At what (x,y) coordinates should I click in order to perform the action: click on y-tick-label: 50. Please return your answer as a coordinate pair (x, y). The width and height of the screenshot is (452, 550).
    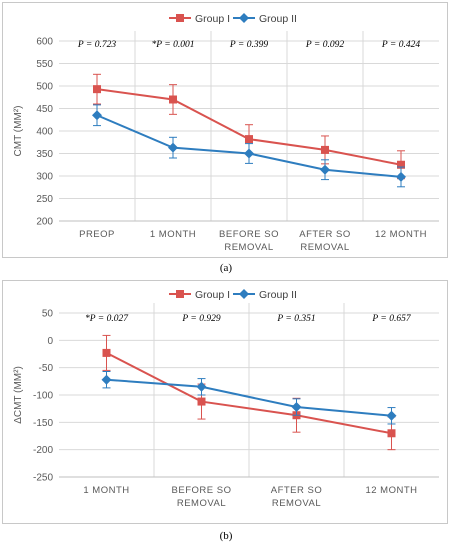
    Looking at the image, I should click on (48, 314).